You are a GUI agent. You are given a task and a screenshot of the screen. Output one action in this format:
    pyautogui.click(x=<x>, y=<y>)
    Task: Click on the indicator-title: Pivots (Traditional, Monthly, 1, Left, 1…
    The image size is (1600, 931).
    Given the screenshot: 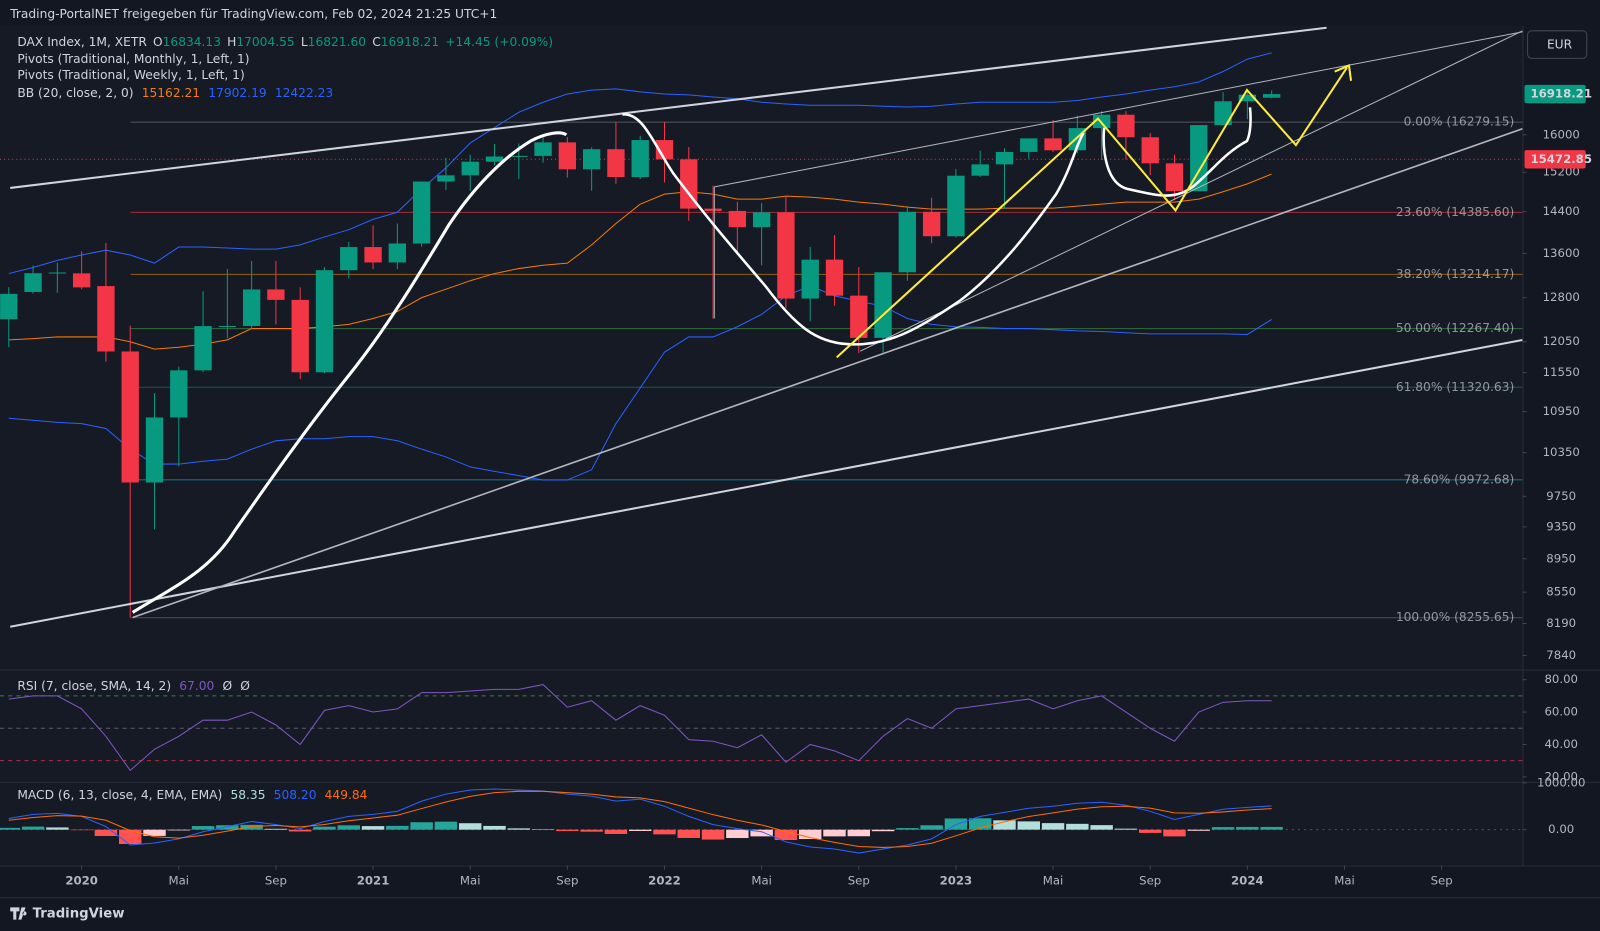 What is the action you would take?
    pyautogui.click(x=133, y=59)
    